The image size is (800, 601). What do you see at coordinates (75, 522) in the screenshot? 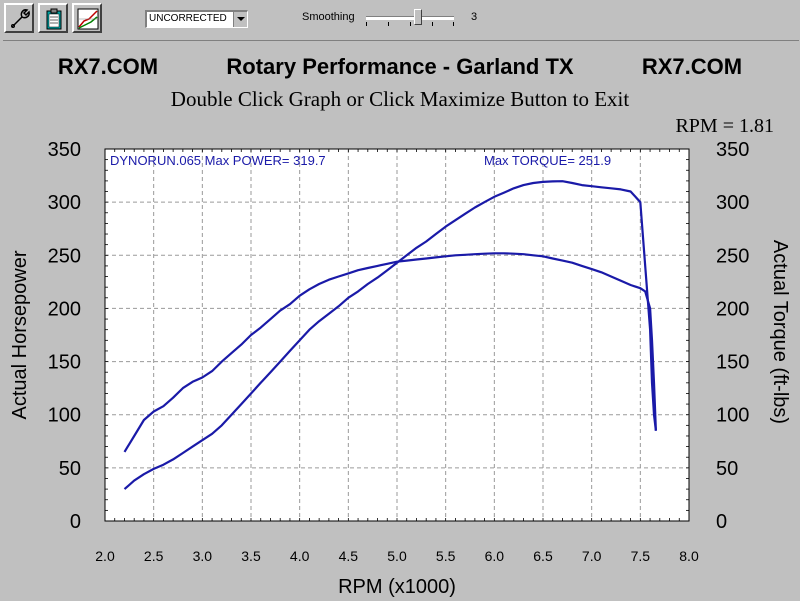
I see `y-tick-label-left: 0` at bounding box center [75, 522].